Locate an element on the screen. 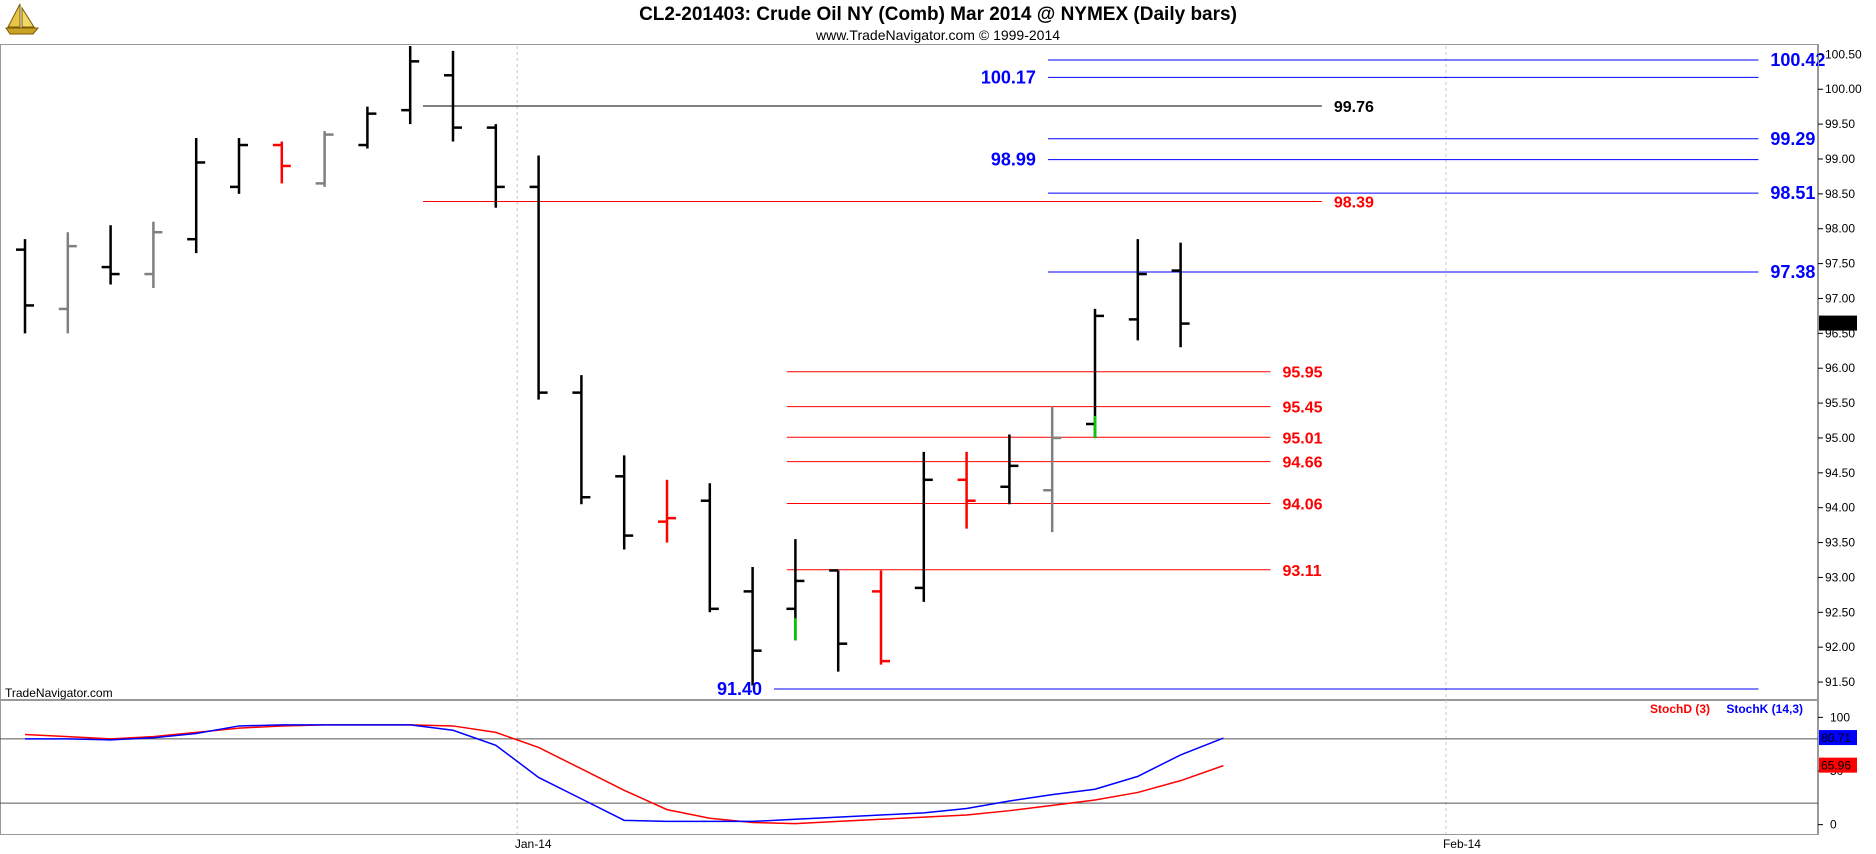 The width and height of the screenshot is (1876, 854). level-label: 98.51 is located at coordinates (1792, 193).